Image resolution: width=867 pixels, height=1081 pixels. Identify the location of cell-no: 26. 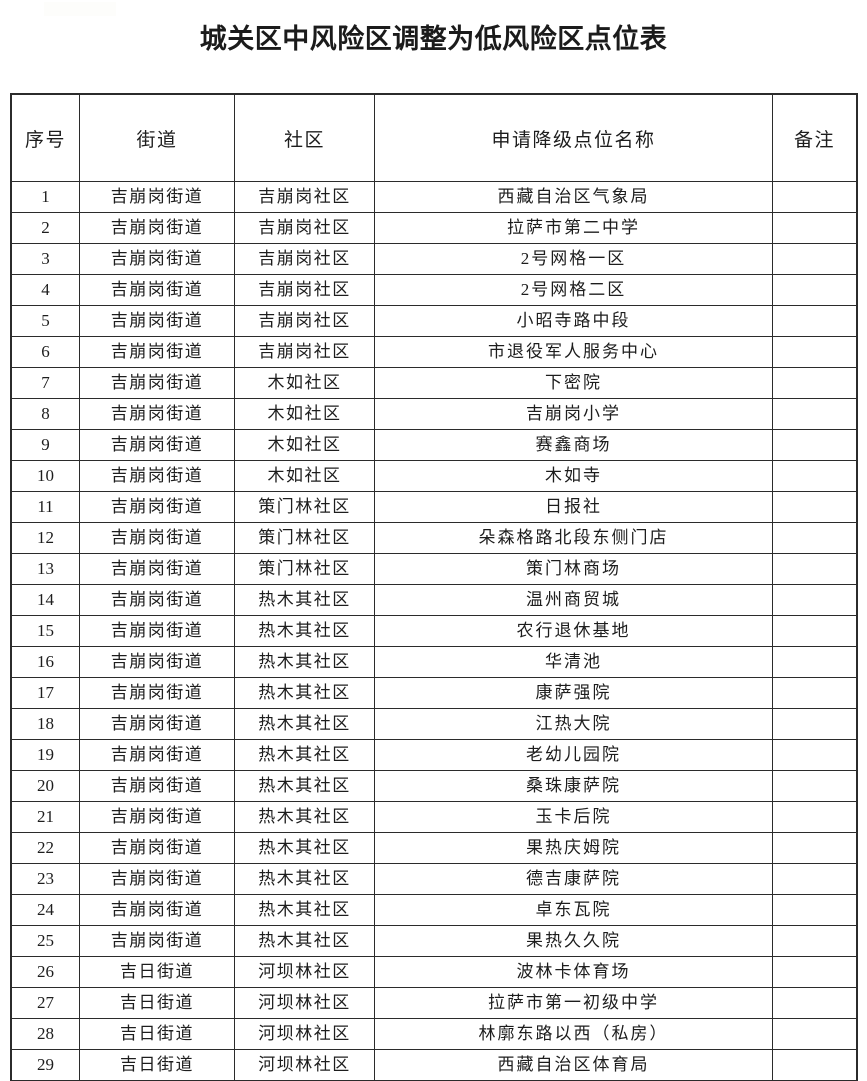
(45, 972).